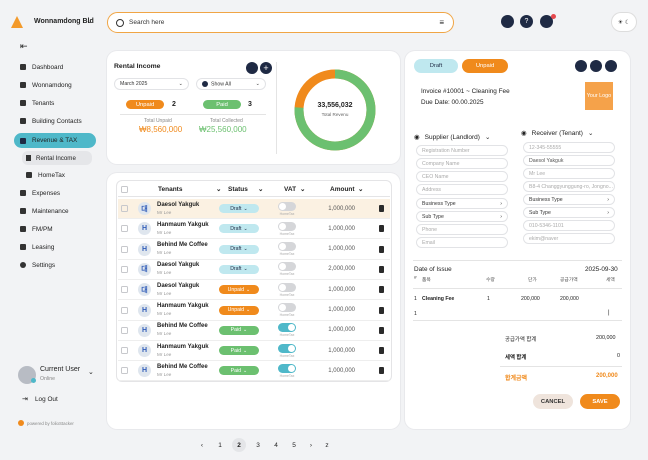 This screenshot has height=460, width=648. Describe the element at coordinates (147, 22) in the screenshot. I see `search-input: Search here` at that location.